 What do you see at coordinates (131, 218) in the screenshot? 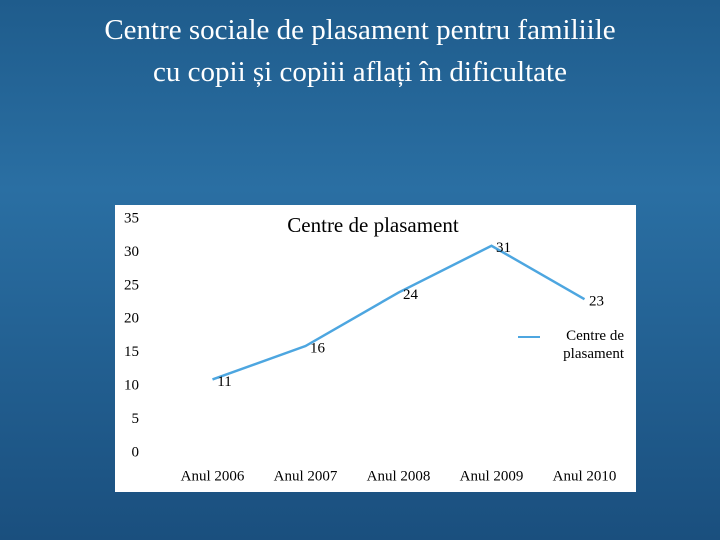
I see `y-tick-label: 35` at bounding box center [131, 218].